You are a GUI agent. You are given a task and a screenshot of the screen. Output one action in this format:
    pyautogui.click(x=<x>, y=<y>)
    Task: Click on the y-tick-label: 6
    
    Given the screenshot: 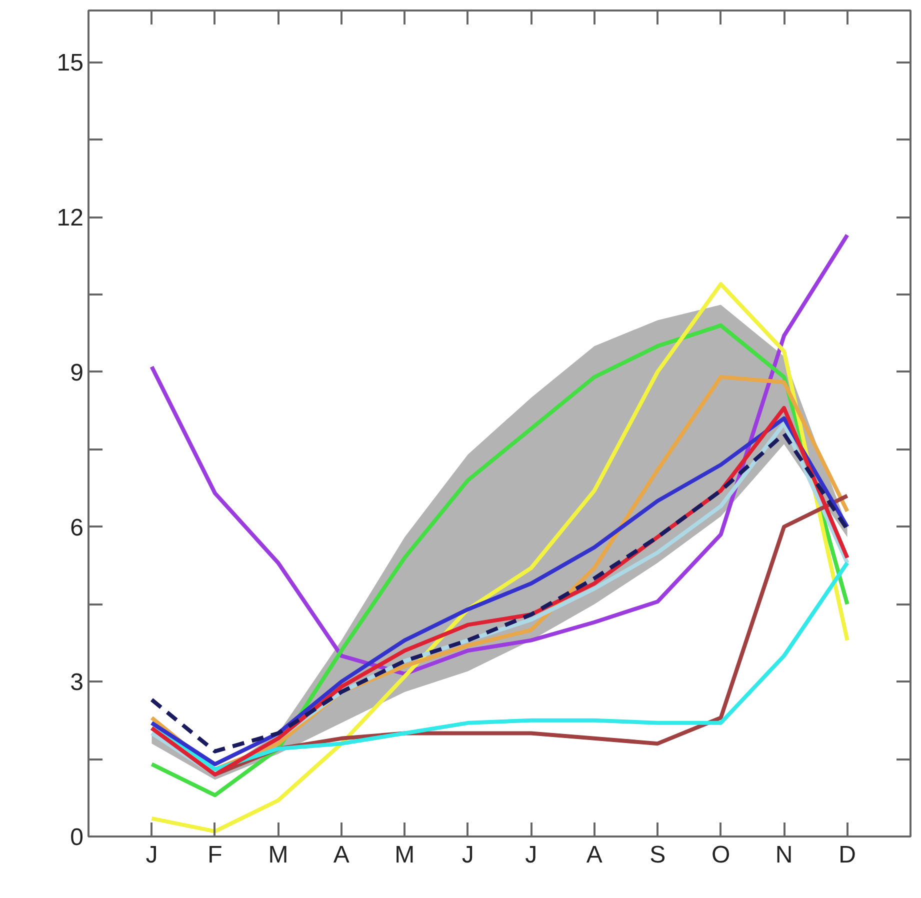 What is the action you would take?
    pyautogui.click(x=77, y=528)
    